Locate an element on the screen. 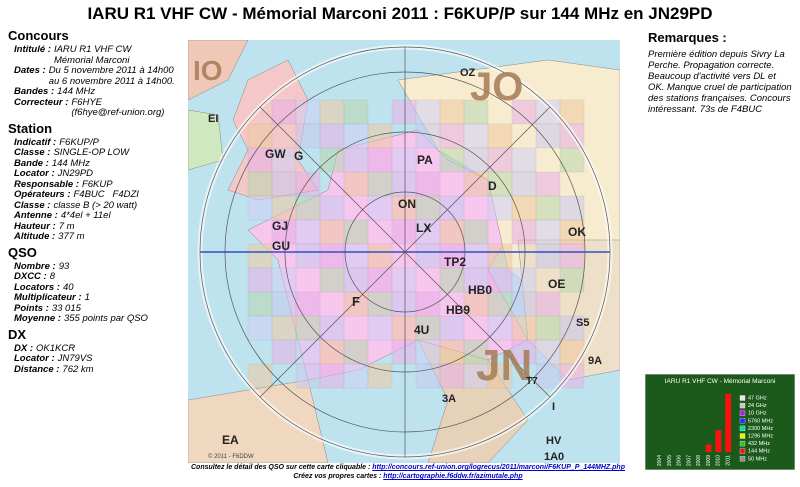 Image resolution: width=800 pixels, height=487 pixels. info-row: Altitude :377 m is located at coordinates (98, 237).